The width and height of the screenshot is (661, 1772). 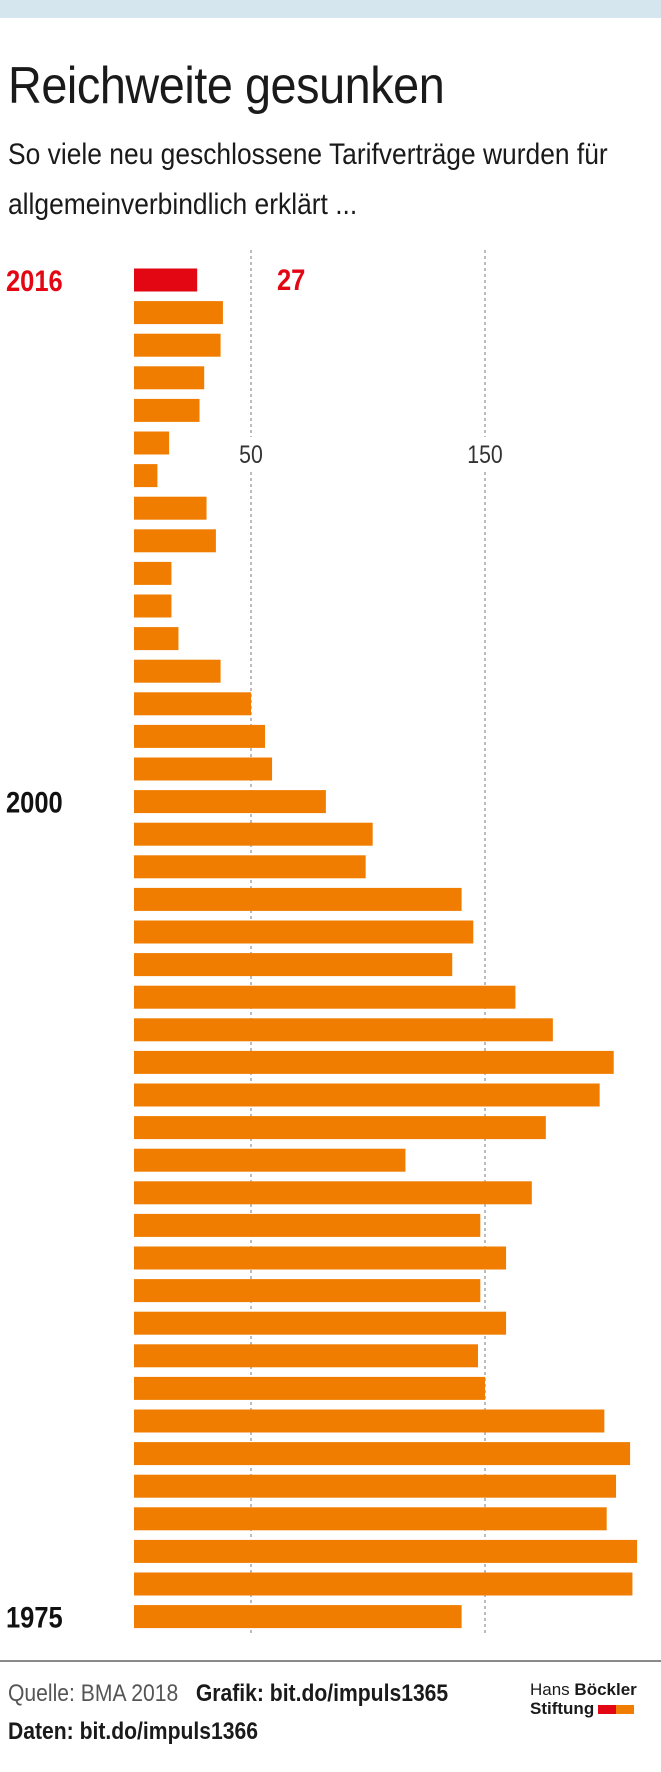 What do you see at coordinates (625, 1710) in the screenshot?
I see `logo-orange-square` at bounding box center [625, 1710].